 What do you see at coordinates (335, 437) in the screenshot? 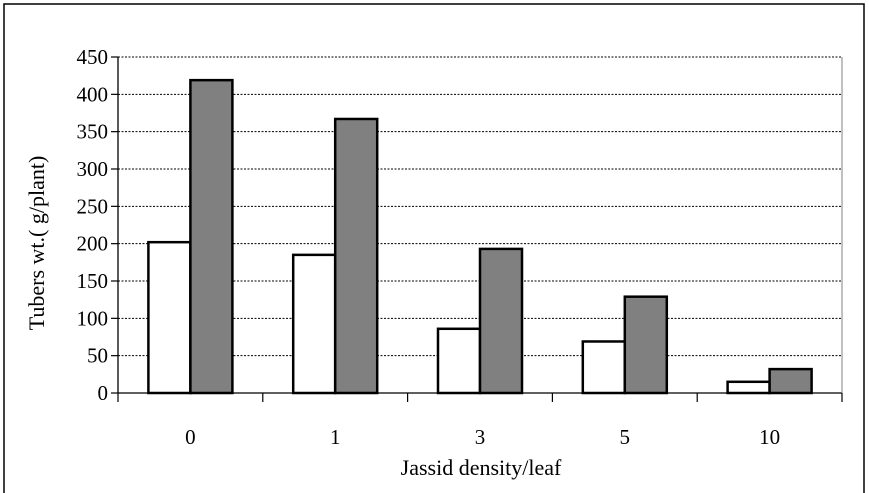
I see `x-tick-label: 1` at bounding box center [335, 437].